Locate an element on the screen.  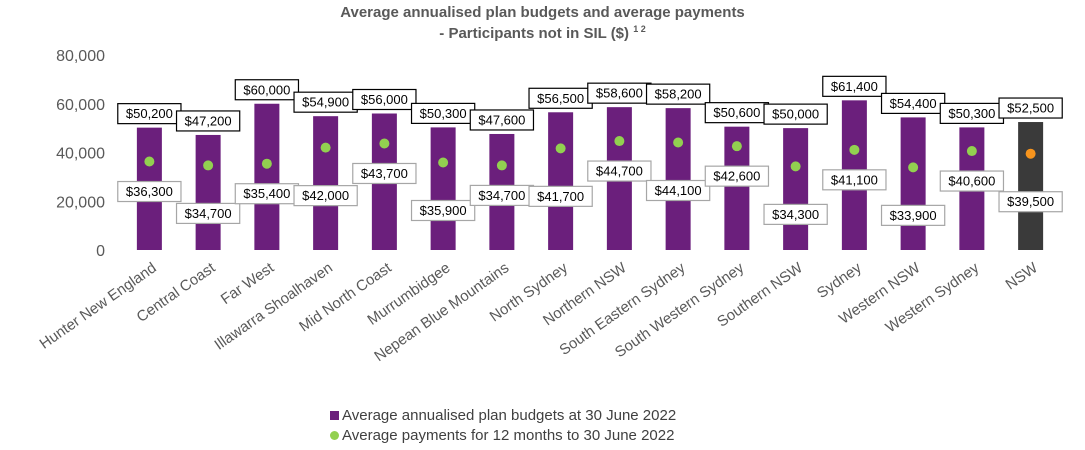
payment-value-label: $35,400 is located at coordinates (266, 193).